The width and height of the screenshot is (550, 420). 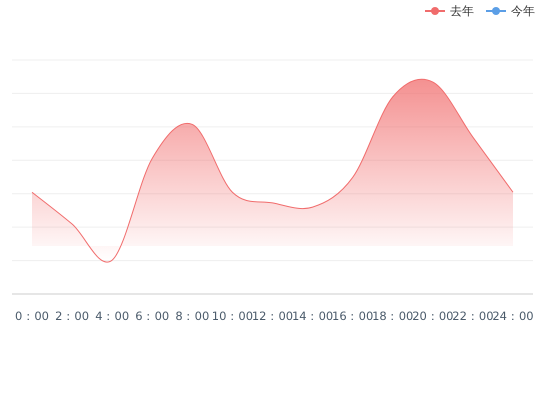 I want to click on x-tick-label: 14：00, so click(x=313, y=316).